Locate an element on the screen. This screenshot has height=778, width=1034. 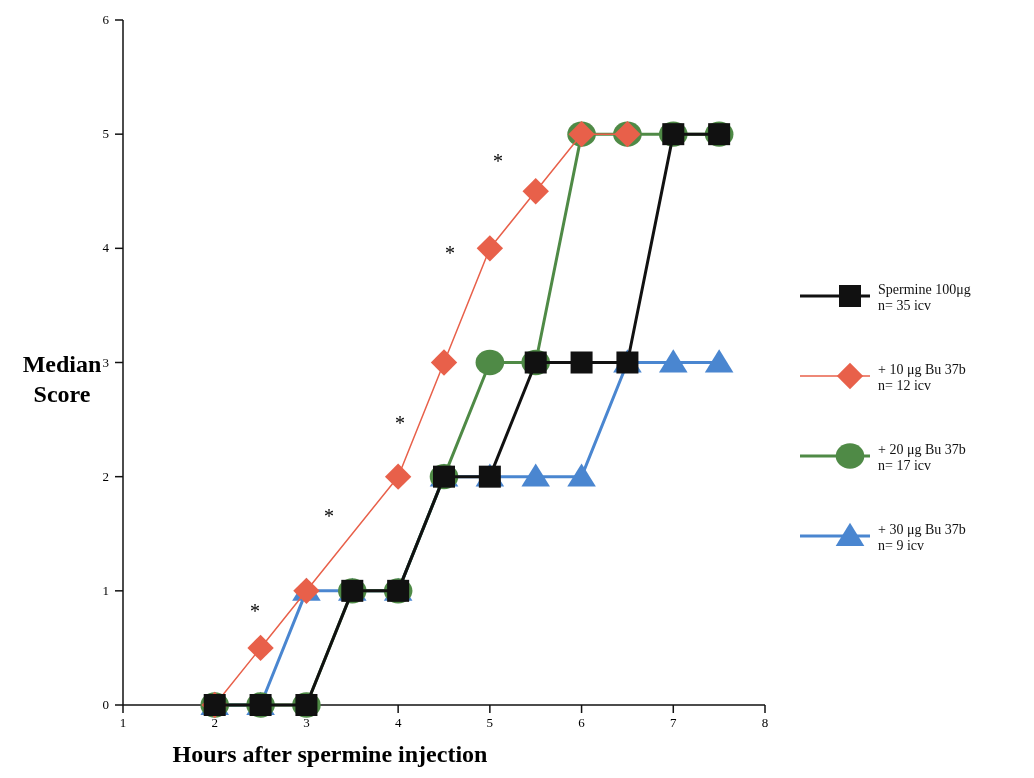
x-tick-label: 1 is located at coordinates (123, 722).